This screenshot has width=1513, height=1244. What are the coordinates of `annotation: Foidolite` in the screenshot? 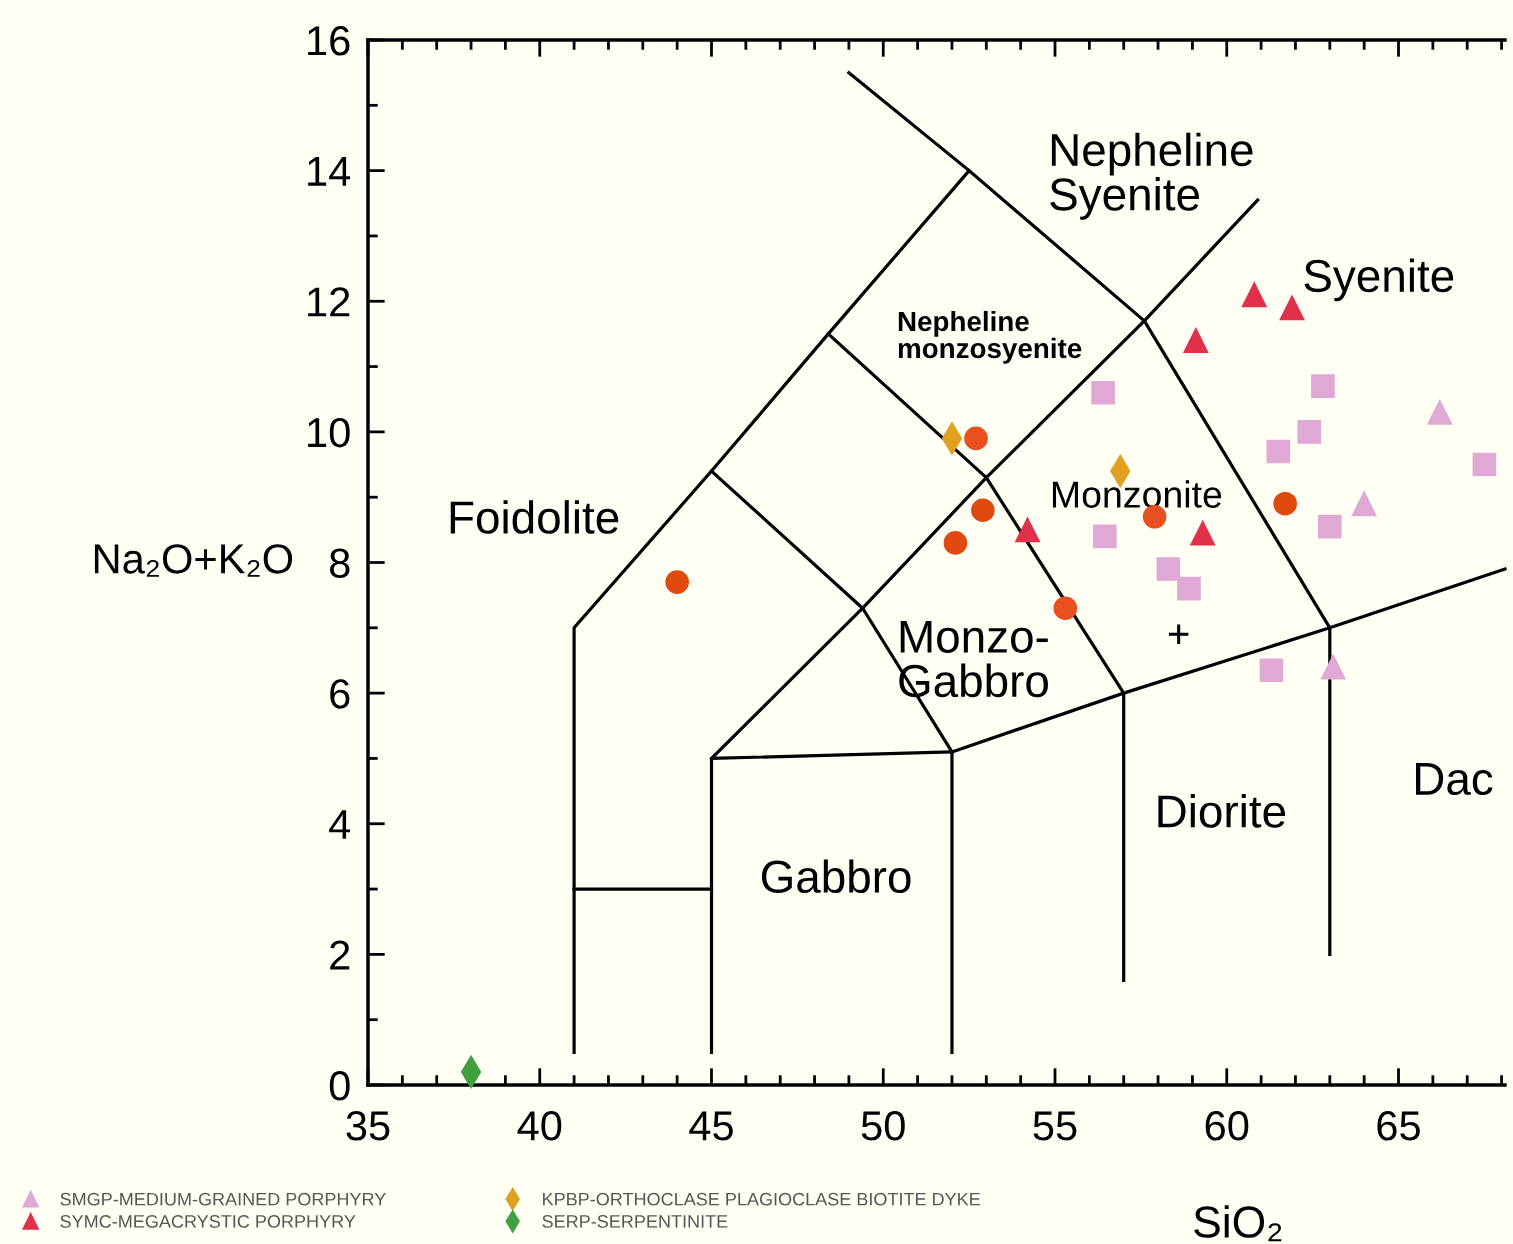 It's located at (534, 517).